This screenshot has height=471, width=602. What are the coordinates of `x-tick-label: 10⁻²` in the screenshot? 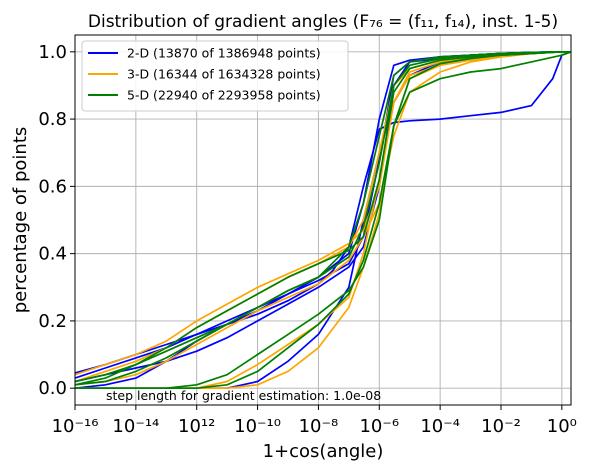 It's located at (501, 426).